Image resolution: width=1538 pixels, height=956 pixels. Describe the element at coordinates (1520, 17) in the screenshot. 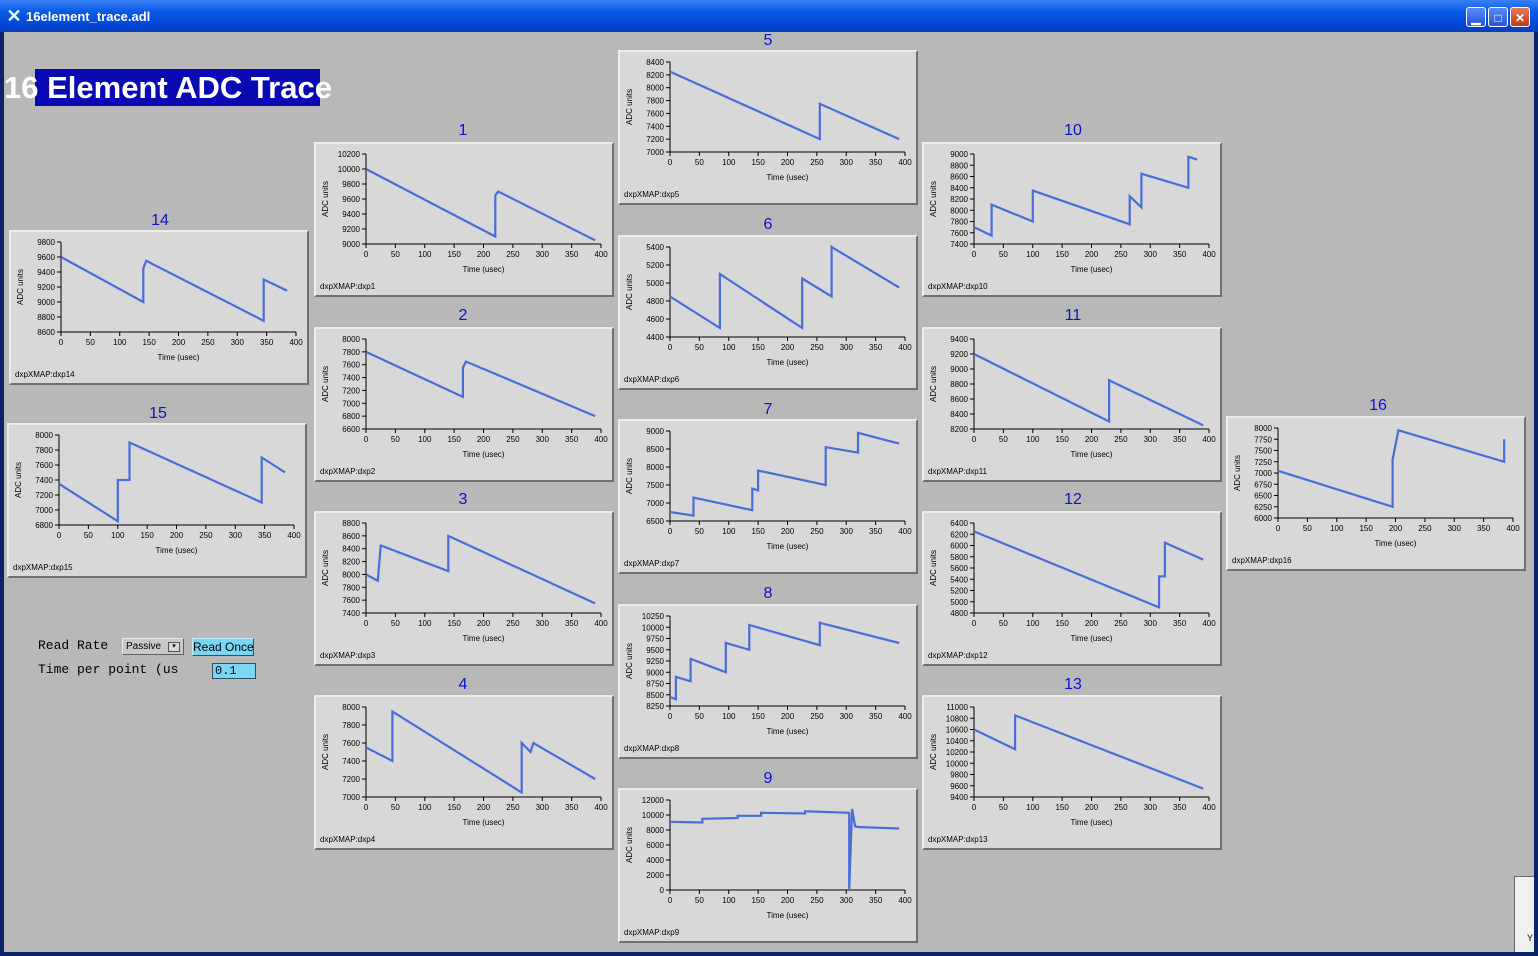

I see `close-button: ✕` at that location.